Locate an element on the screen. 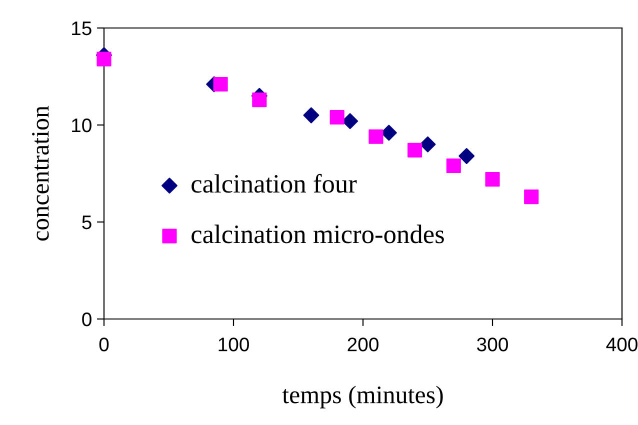 The width and height of the screenshot is (638, 425). legend-label: calcination micro-ondes is located at coordinates (318, 234).